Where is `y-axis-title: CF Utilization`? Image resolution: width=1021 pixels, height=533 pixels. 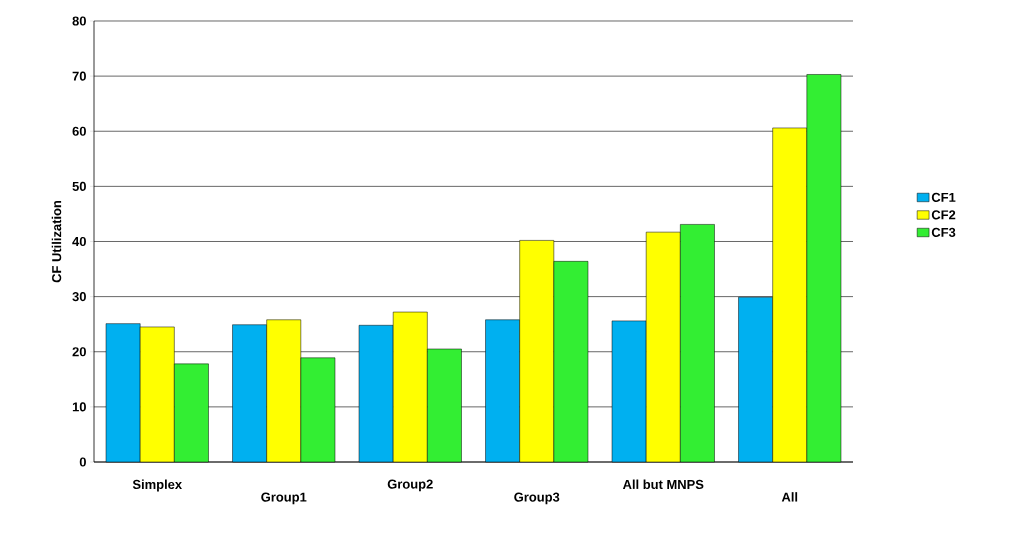
y-axis-title: CF Utilization is located at coordinates (56, 241).